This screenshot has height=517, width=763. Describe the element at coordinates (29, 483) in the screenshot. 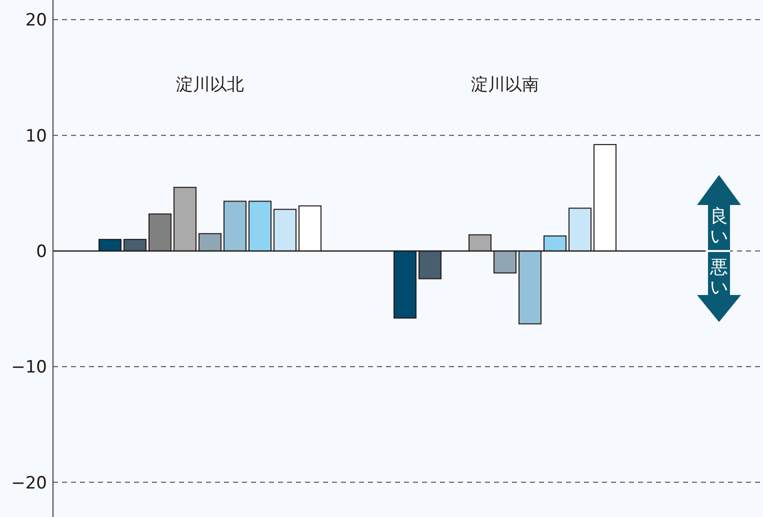

I see `y-tick-label: −20` at that location.